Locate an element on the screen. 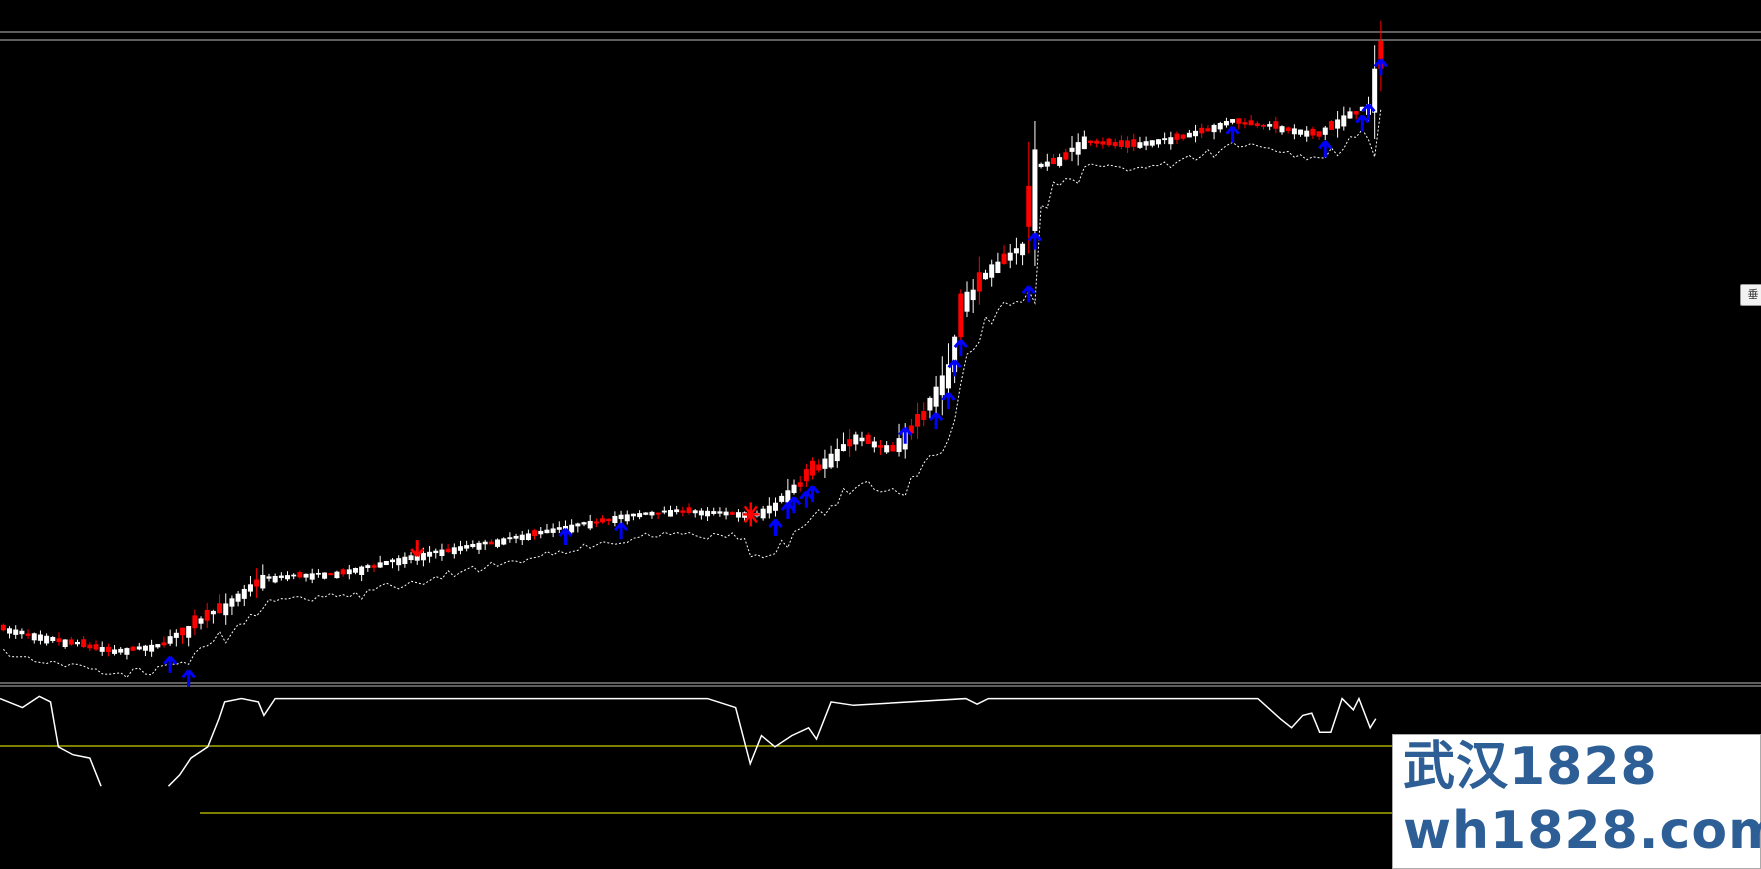 The height and width of the screenshot is (869, 1761). side-panel-button: 垂 is located at coordinates (1750, 295).